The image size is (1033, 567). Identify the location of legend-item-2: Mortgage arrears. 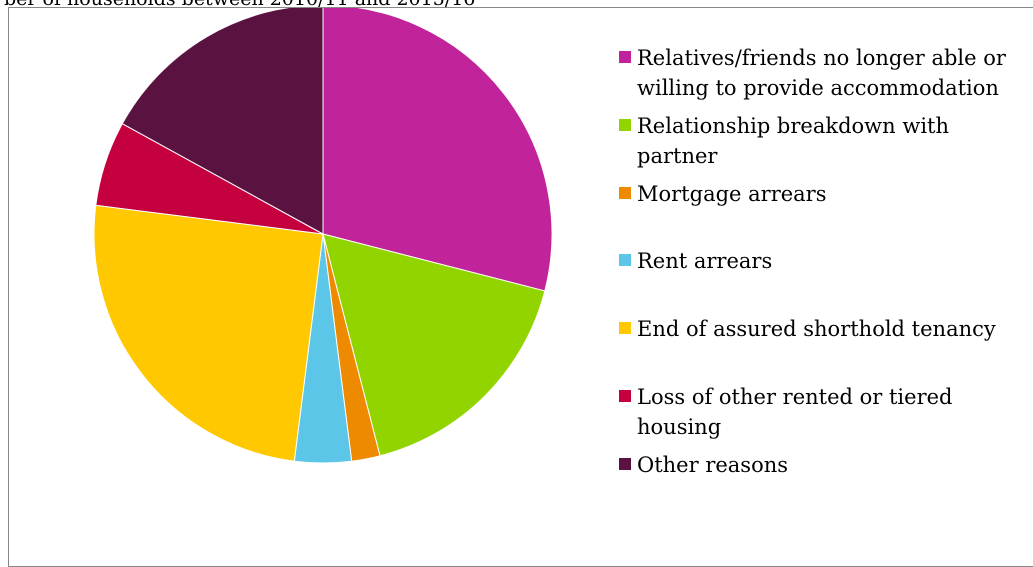
(825, 194).